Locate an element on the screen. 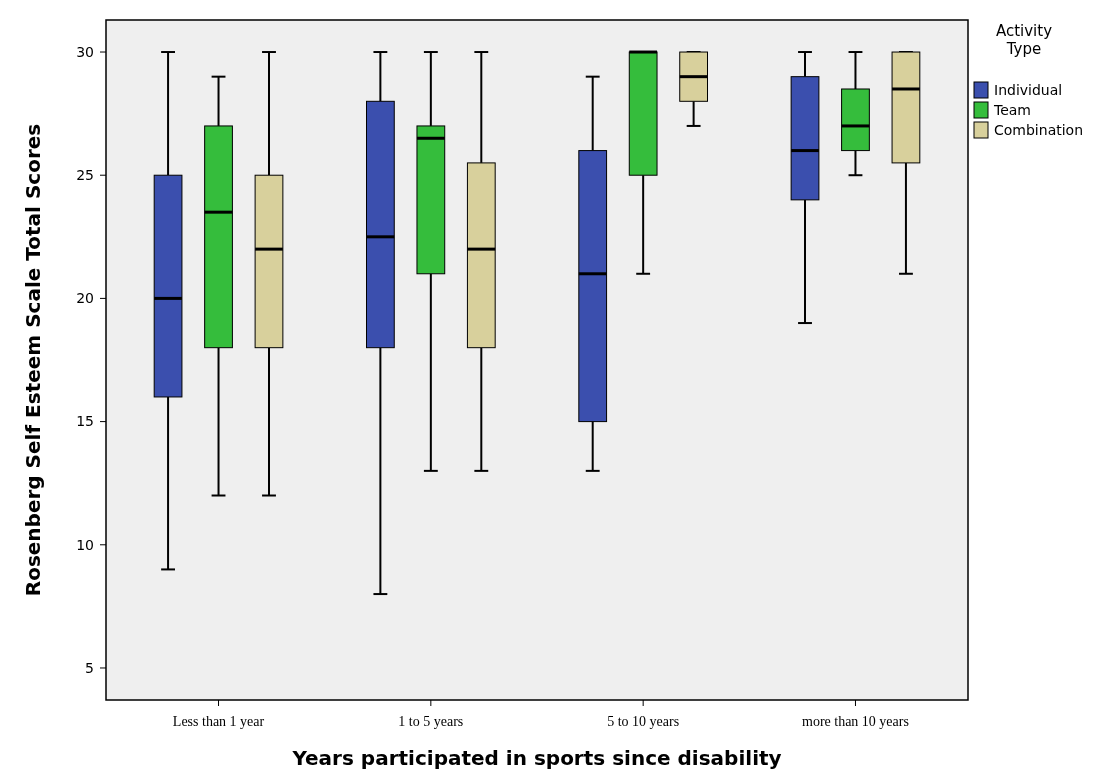 The width and height of the screenshot is (1094, 781). x-axis-title: Years participated in sports since disability is located at coordinates (536, 758).